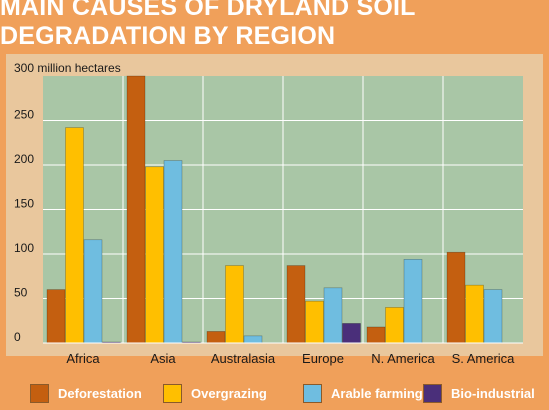  What do you see at coordinates (100, 393) in the screenshot?
I see `legend-label: Deforestation` at bounding box center [100, 393].